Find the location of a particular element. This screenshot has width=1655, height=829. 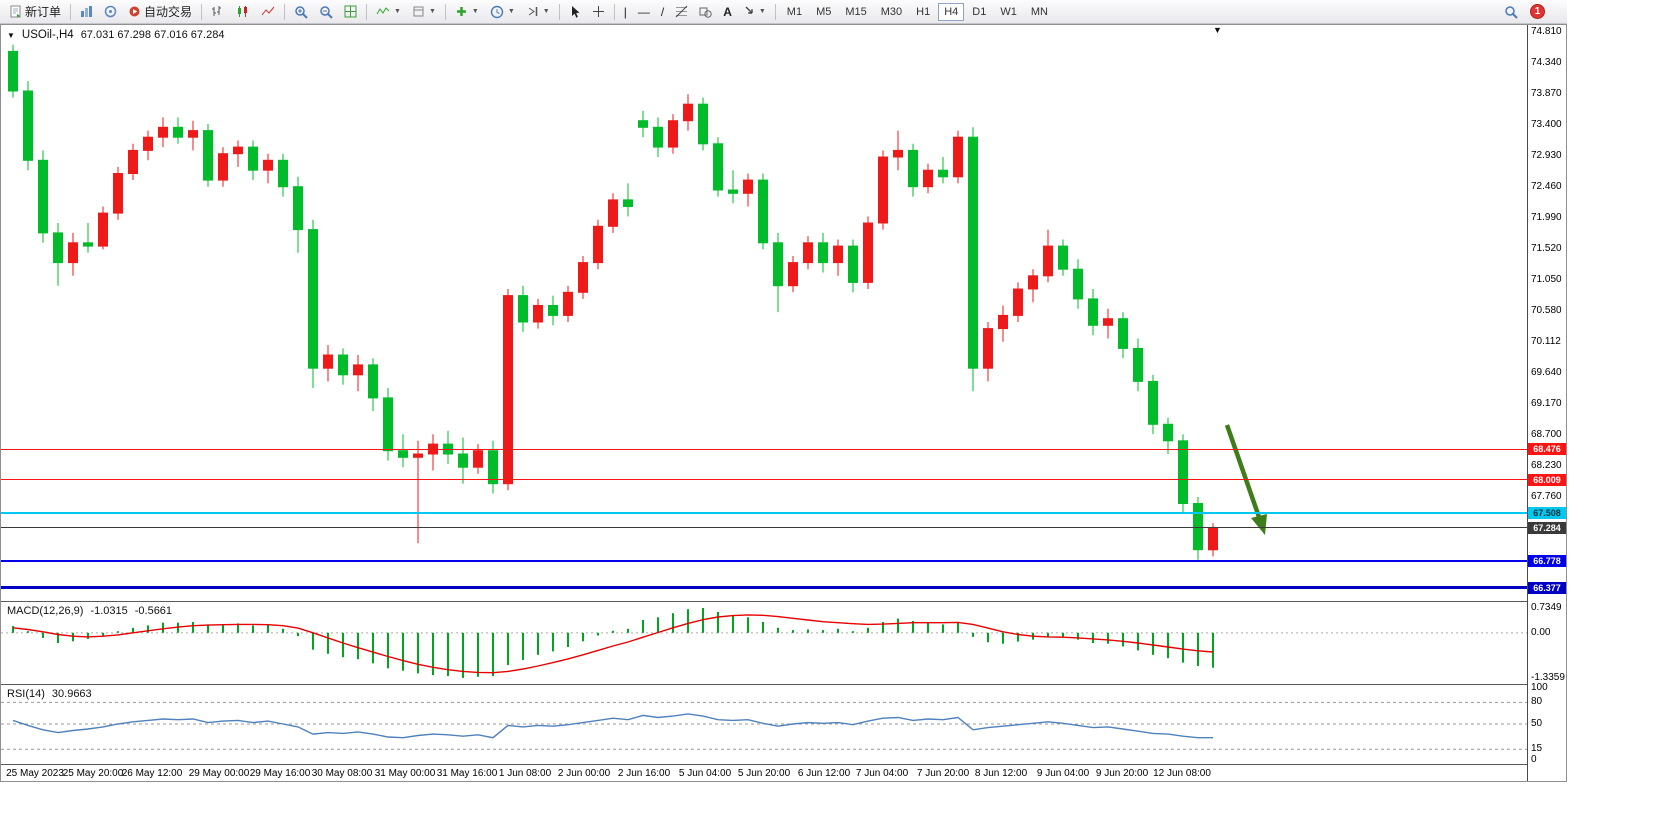

zoom-out-button is located at coordinates (326, 12).